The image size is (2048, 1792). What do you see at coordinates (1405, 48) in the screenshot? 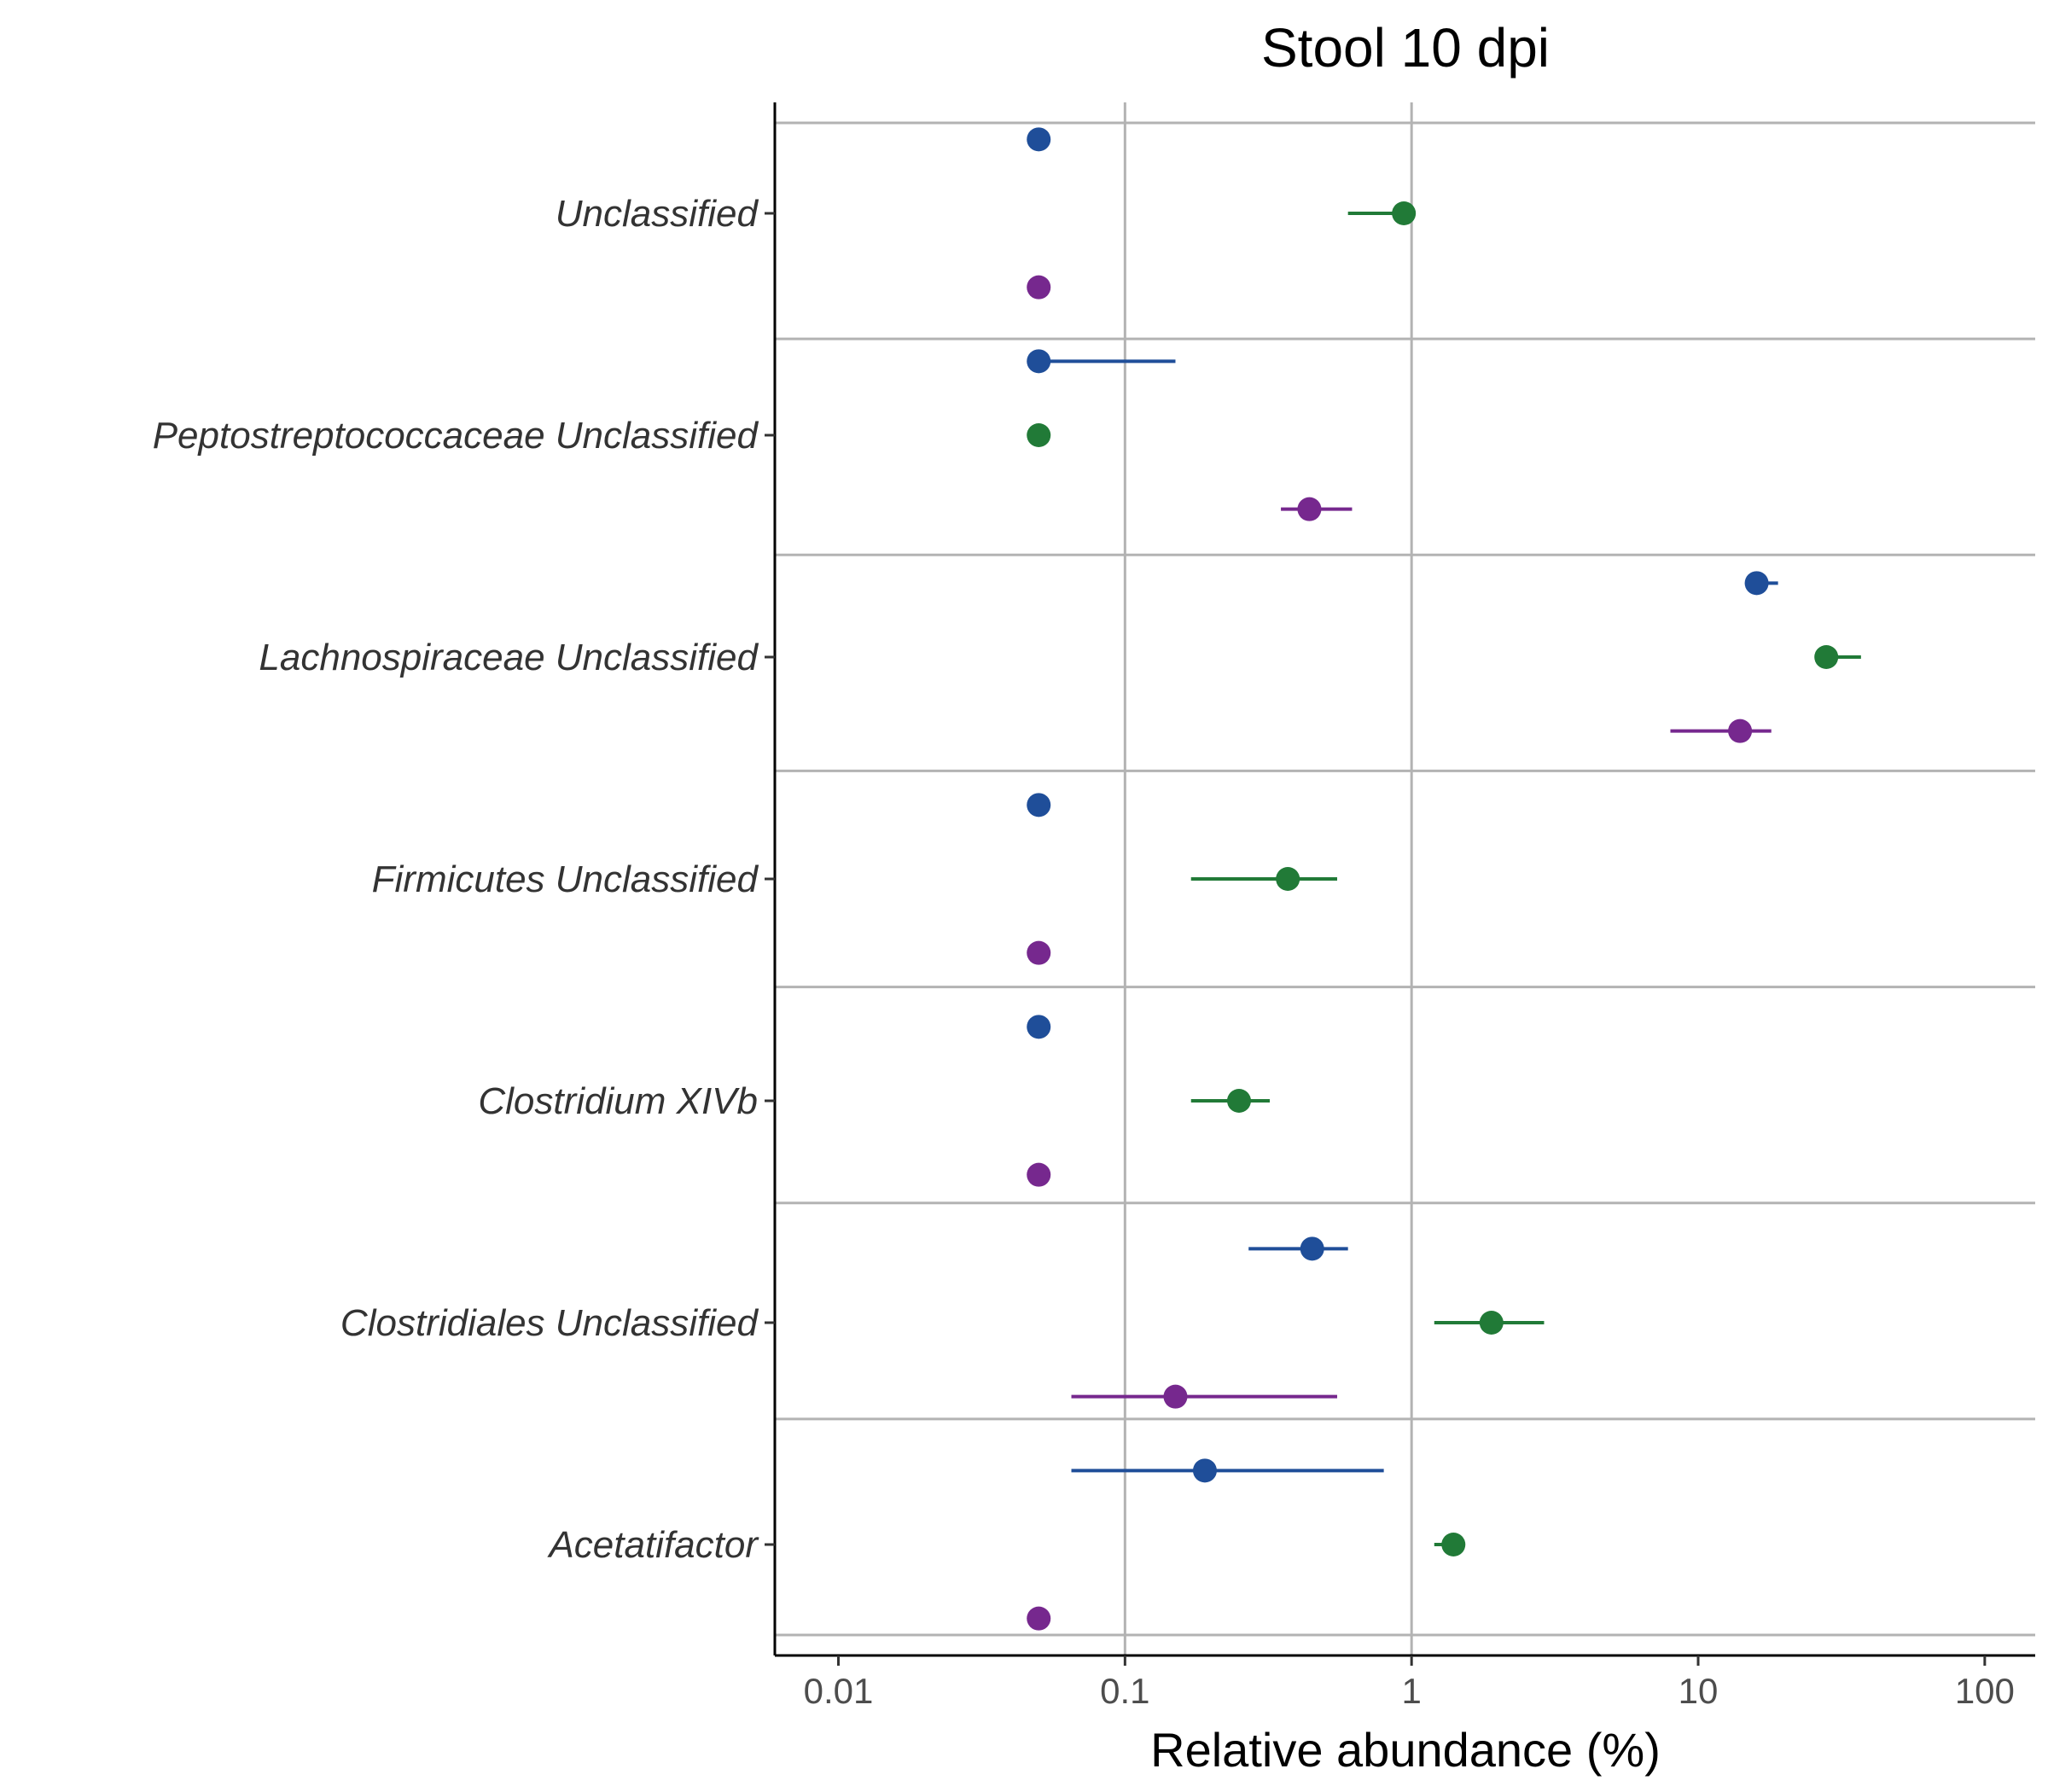
I see `chart-title: Stool 10 dpi` at bounding box center [1405, 48].